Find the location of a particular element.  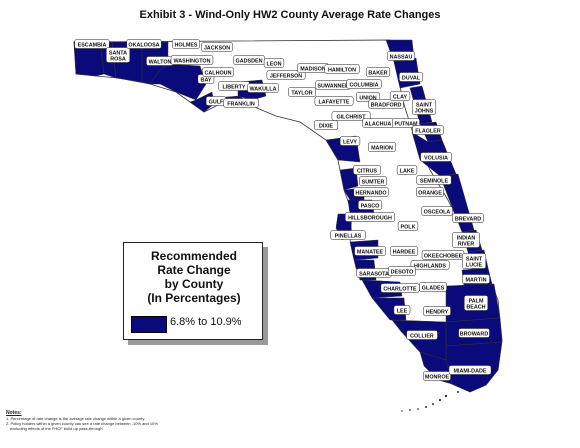

county-name: JACKSON is located at coordinates (217, 49).